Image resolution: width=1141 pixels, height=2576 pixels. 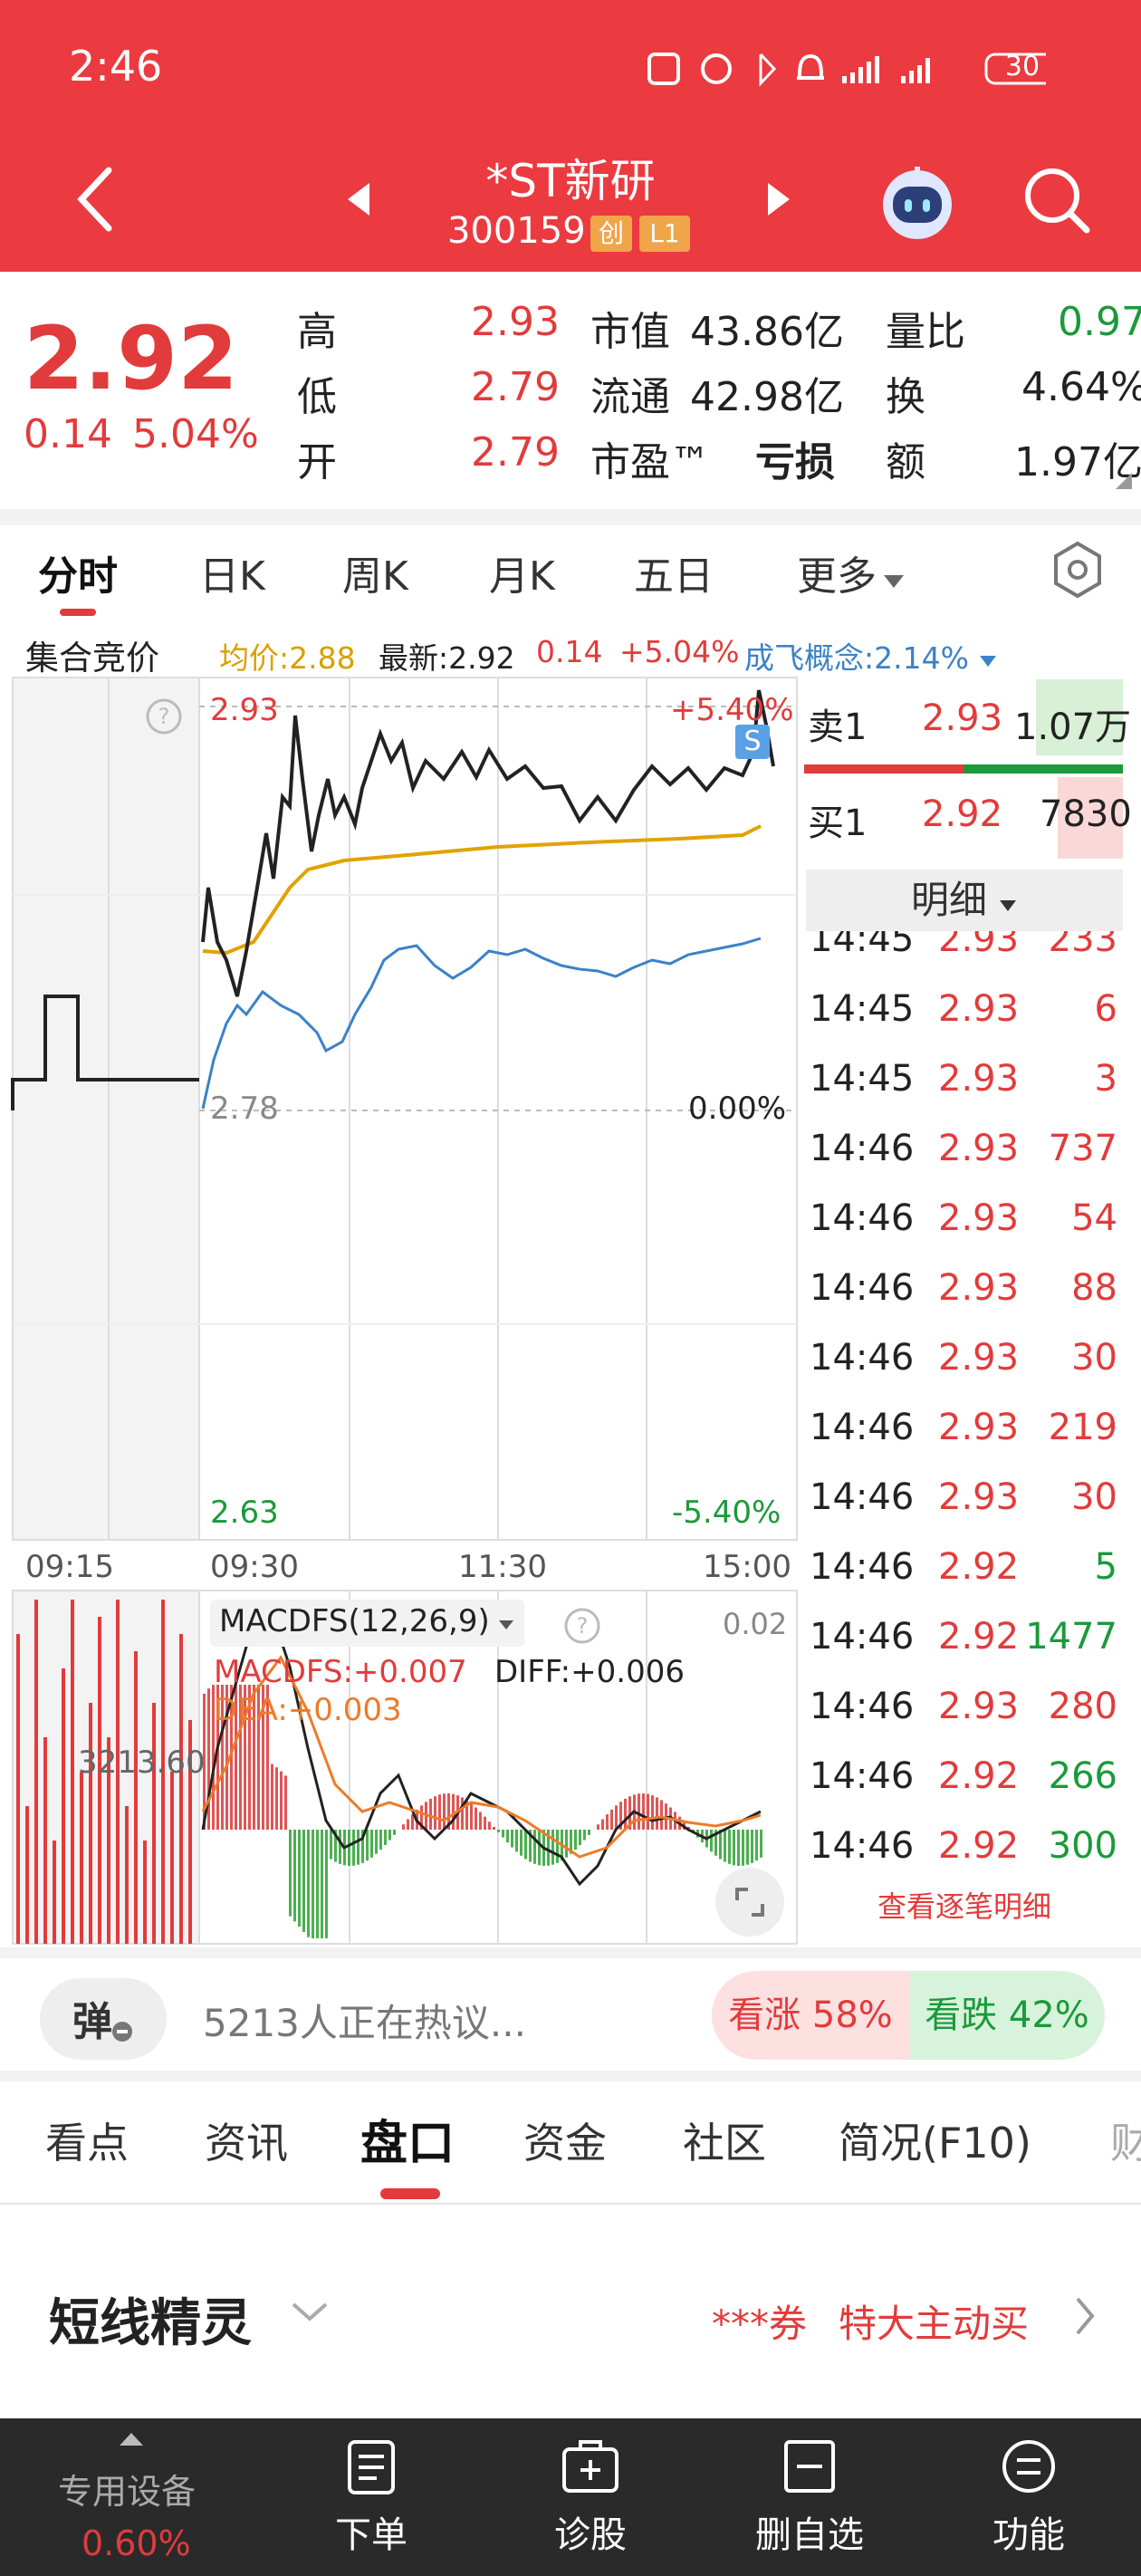 What do you see at coordinates (1094, 1497) in the screenshot?
I see `trade-volume: 30` at bounding box center [1094, 1497].